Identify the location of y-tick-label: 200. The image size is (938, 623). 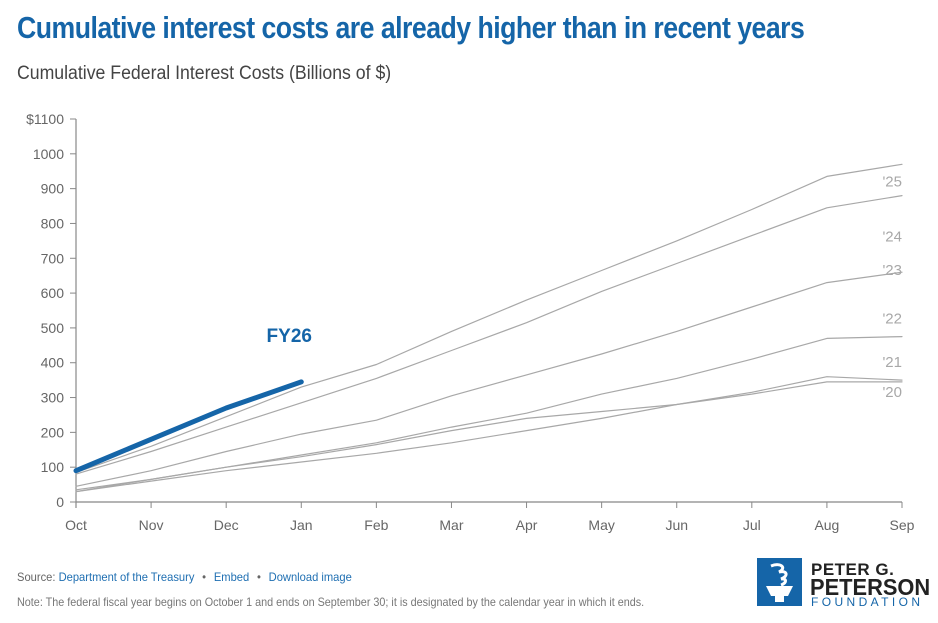
(53, 432).